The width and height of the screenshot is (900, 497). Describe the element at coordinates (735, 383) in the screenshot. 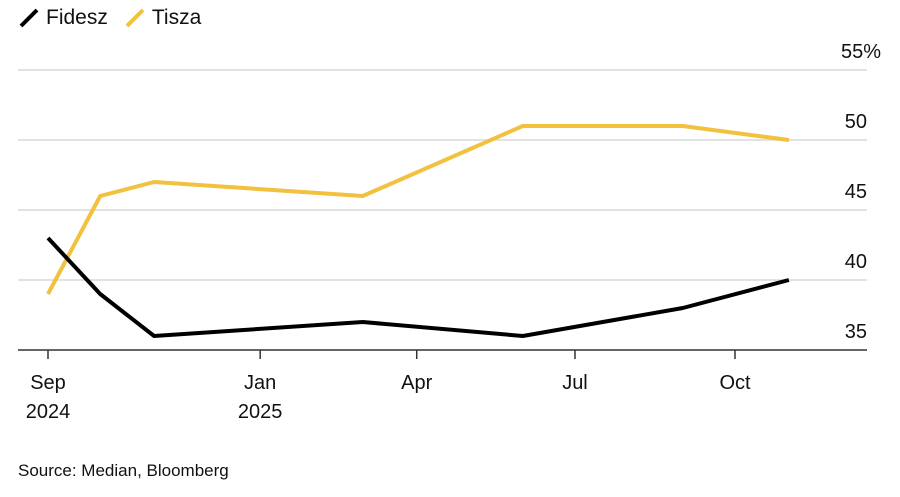

I see `x-tick-label: Oct` at that location.